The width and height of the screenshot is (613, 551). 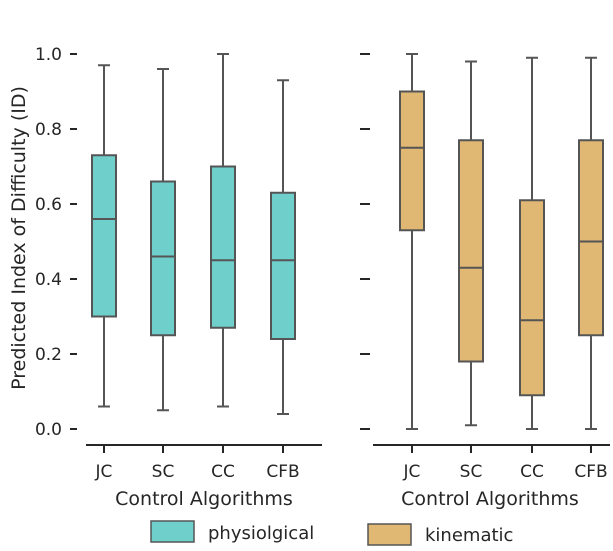 What do you see at coordinates (469, 535) in the screenshot?
I see `legend-label-kinematic: kinematic` at bounding box center [469, 535].